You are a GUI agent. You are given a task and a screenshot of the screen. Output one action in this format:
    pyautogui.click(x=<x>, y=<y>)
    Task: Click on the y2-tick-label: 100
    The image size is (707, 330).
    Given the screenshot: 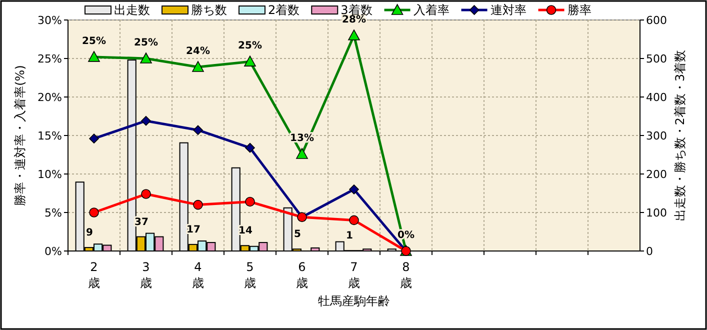 What is the action you would take?
    pyautogui.click(x=656, y=213)
    